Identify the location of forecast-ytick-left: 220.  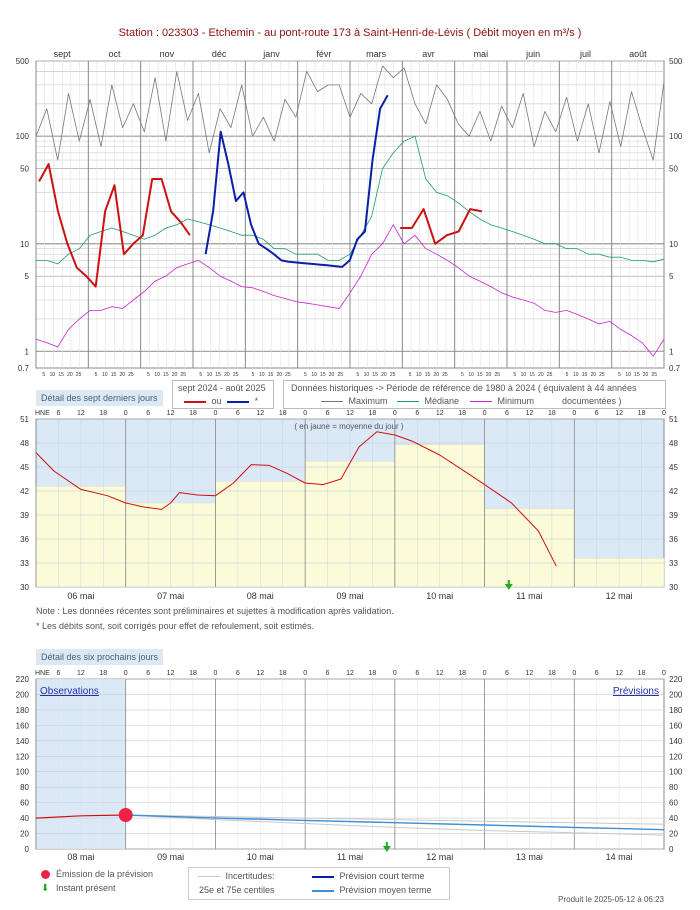
(23, 679).